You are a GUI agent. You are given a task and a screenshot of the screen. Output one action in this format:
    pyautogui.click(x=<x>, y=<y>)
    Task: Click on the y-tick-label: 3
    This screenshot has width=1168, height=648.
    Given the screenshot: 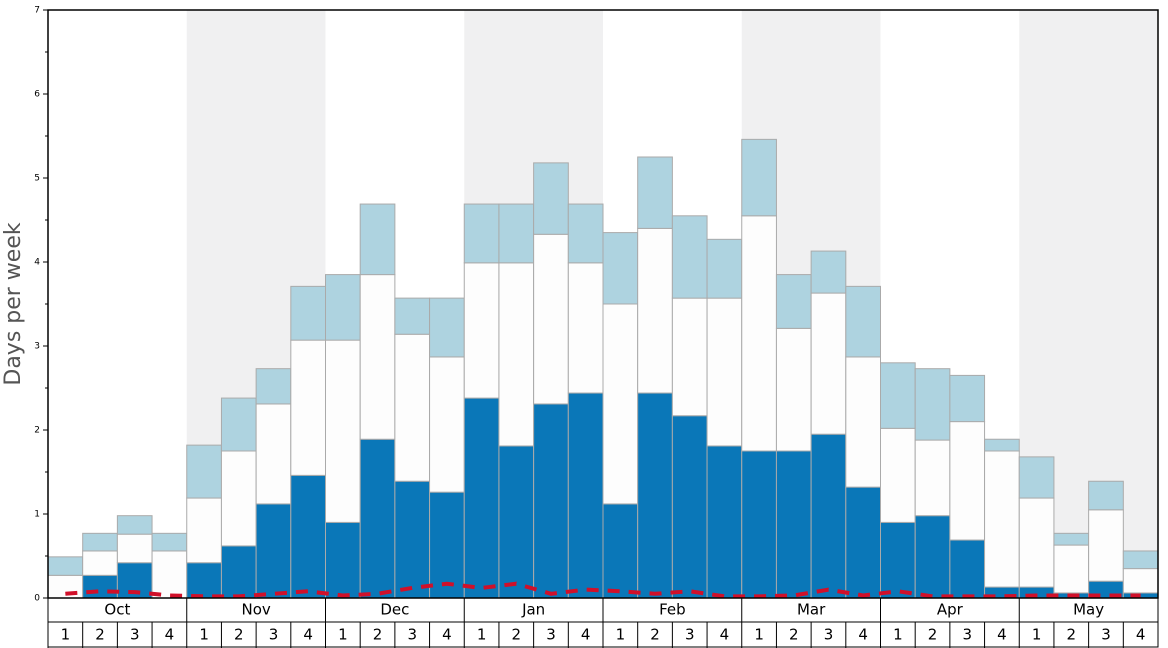 What is the action you would take?
    pyautogui.click(x=37, y=347)
    